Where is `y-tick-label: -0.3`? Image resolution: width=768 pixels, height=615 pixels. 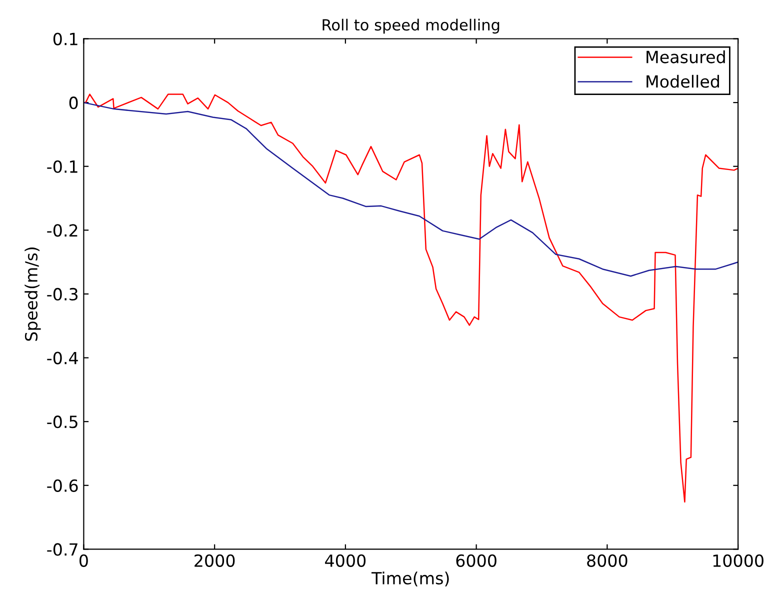 y-tick-label: -0.3 is located at coordinates (62, 294).